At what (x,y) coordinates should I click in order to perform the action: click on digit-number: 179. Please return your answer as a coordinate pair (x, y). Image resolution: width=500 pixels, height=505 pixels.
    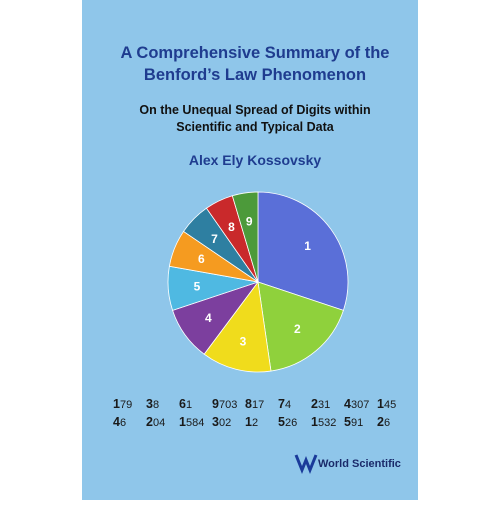
    Looking at the image, I should click on (122, 404).